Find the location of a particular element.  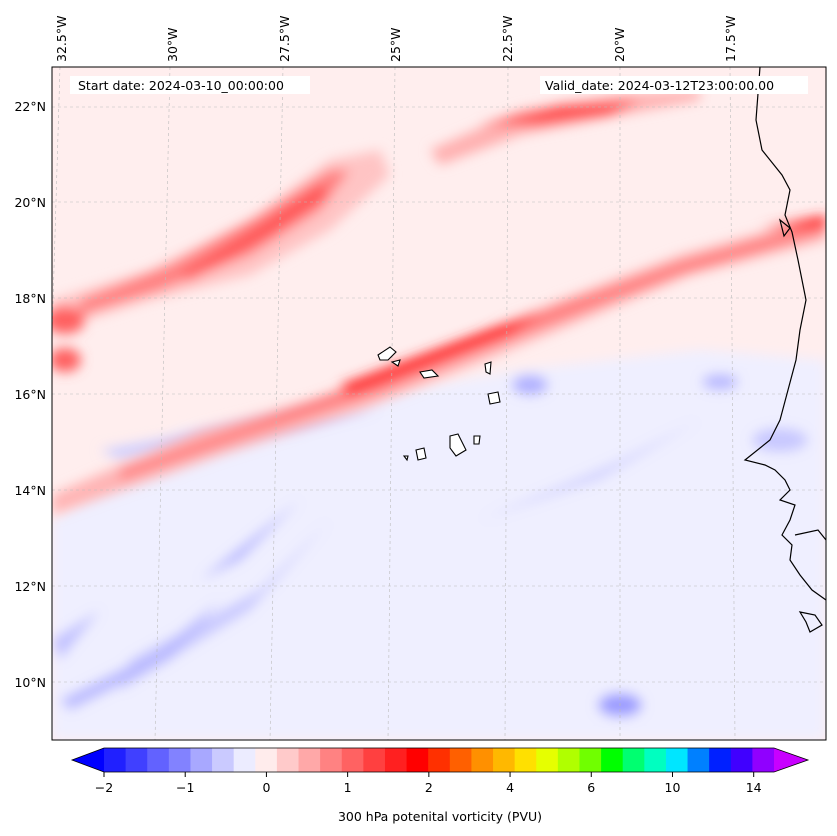

lon-label: 17.5°W is located at coordinates (730, 39).